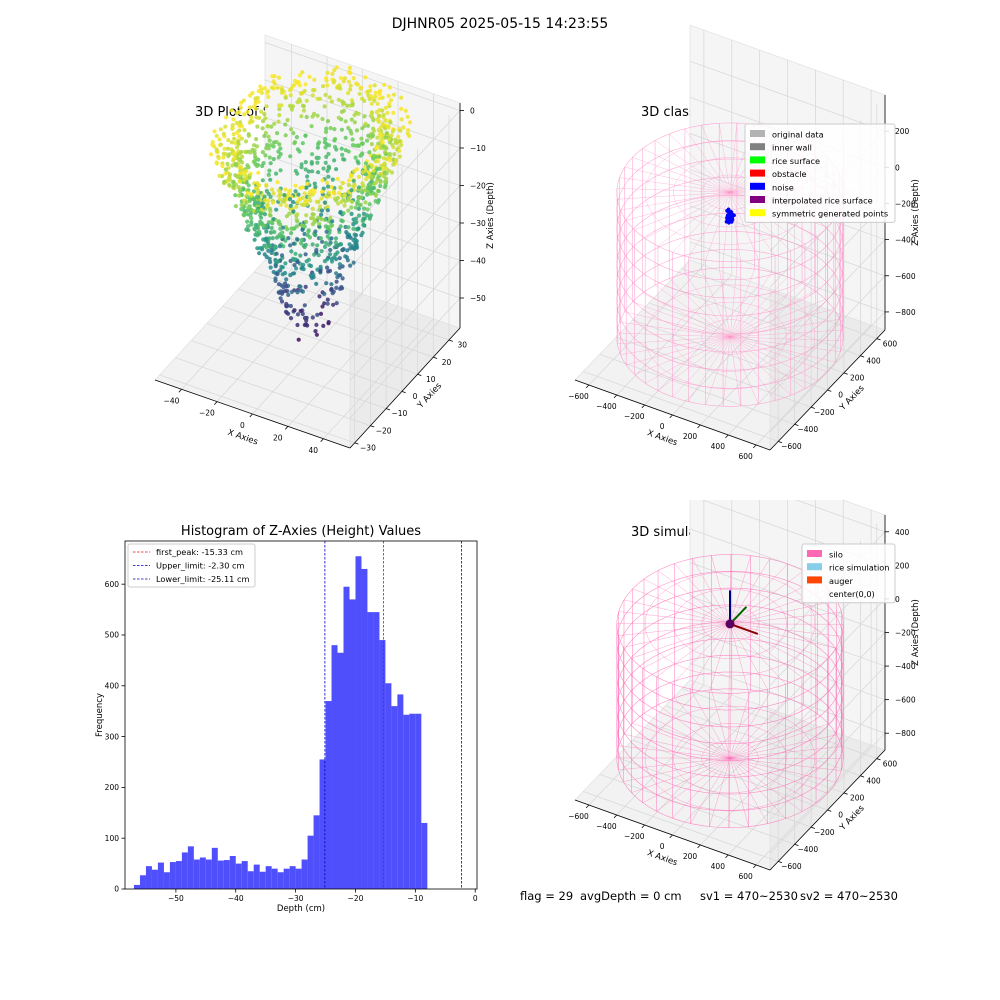  I want to click on classify-legend-label: symmetric generated points, so click(830, 214).